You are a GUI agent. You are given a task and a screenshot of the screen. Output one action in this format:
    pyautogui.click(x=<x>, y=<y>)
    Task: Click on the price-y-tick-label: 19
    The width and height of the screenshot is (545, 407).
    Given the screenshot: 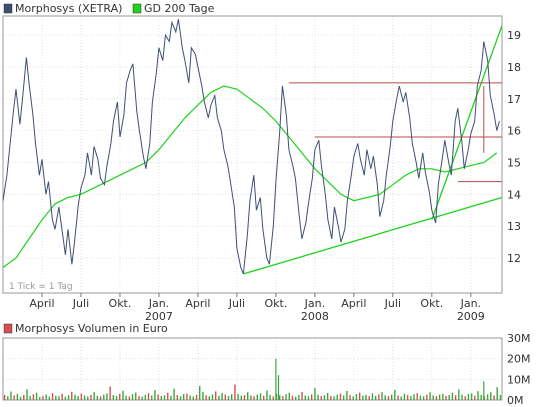 What is the action you would take?
    pyautogui.click(x=514, y=35)
    